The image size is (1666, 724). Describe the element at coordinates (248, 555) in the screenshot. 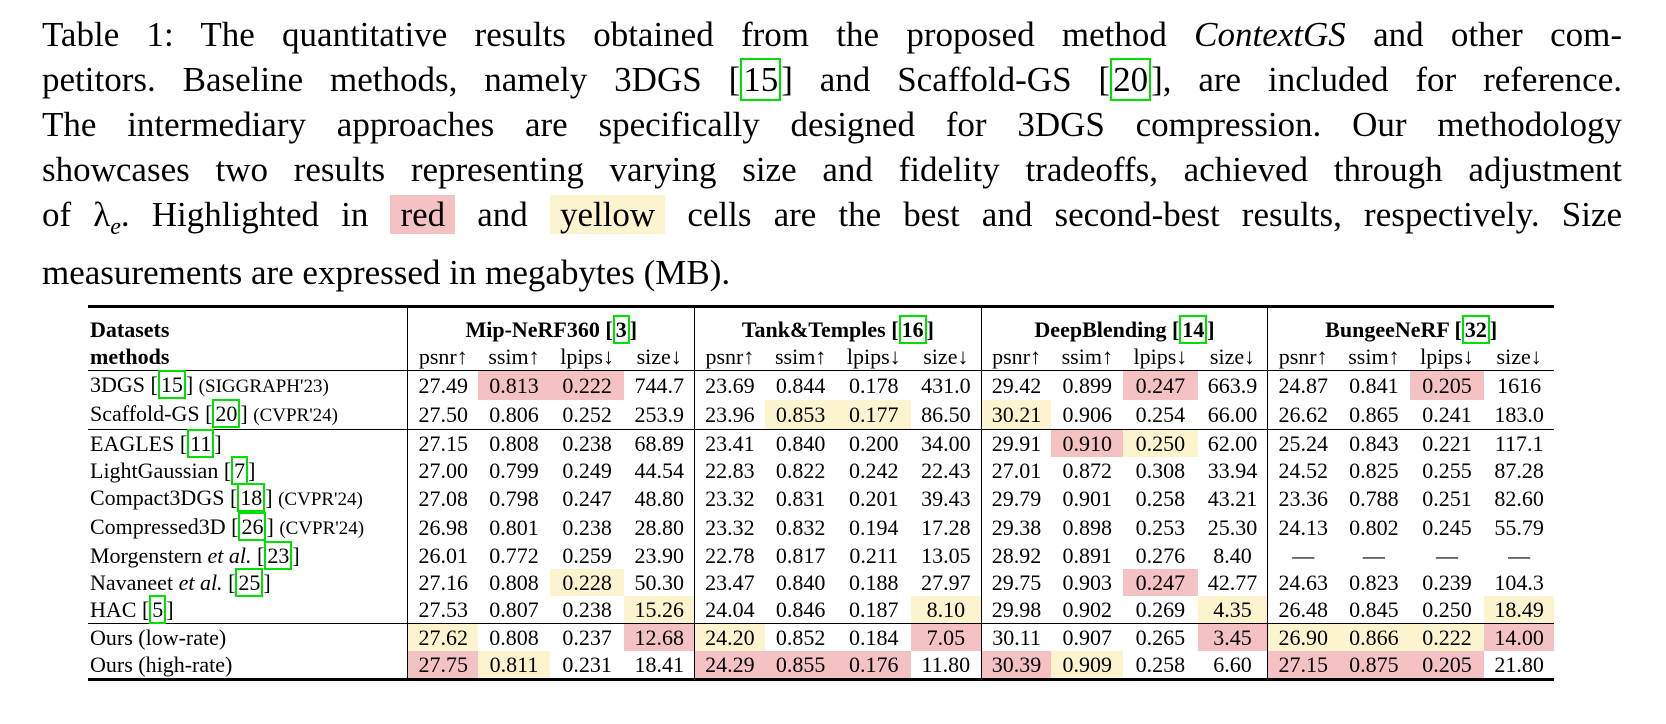

I see `method-name: Morgenstern et al. [23]` at that location.